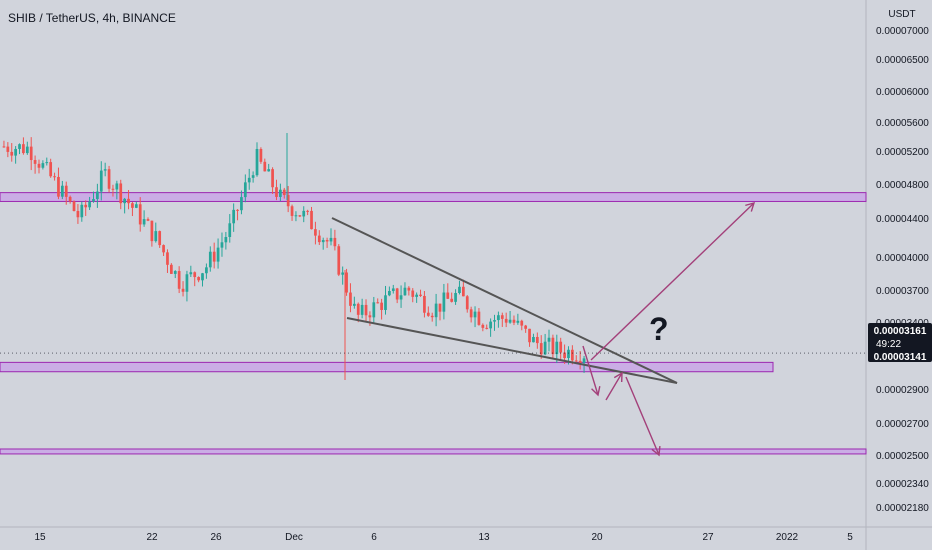 The width and height of the screenshot is (932, 550). What do you see at coordinates (642, 416) in the screenshot?
I see `breakdown-arrow` at bounding box center [642, 416].